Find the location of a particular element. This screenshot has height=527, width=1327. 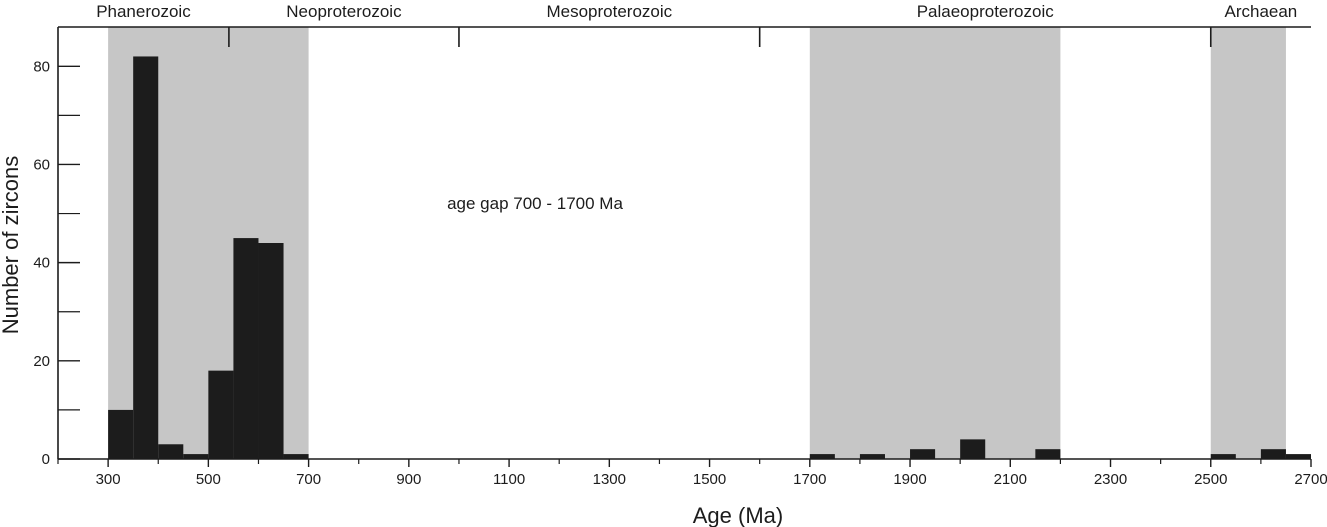

age-gap-annotation: age gap 700 - 1700 Ma is located at coordinates (535, 203).